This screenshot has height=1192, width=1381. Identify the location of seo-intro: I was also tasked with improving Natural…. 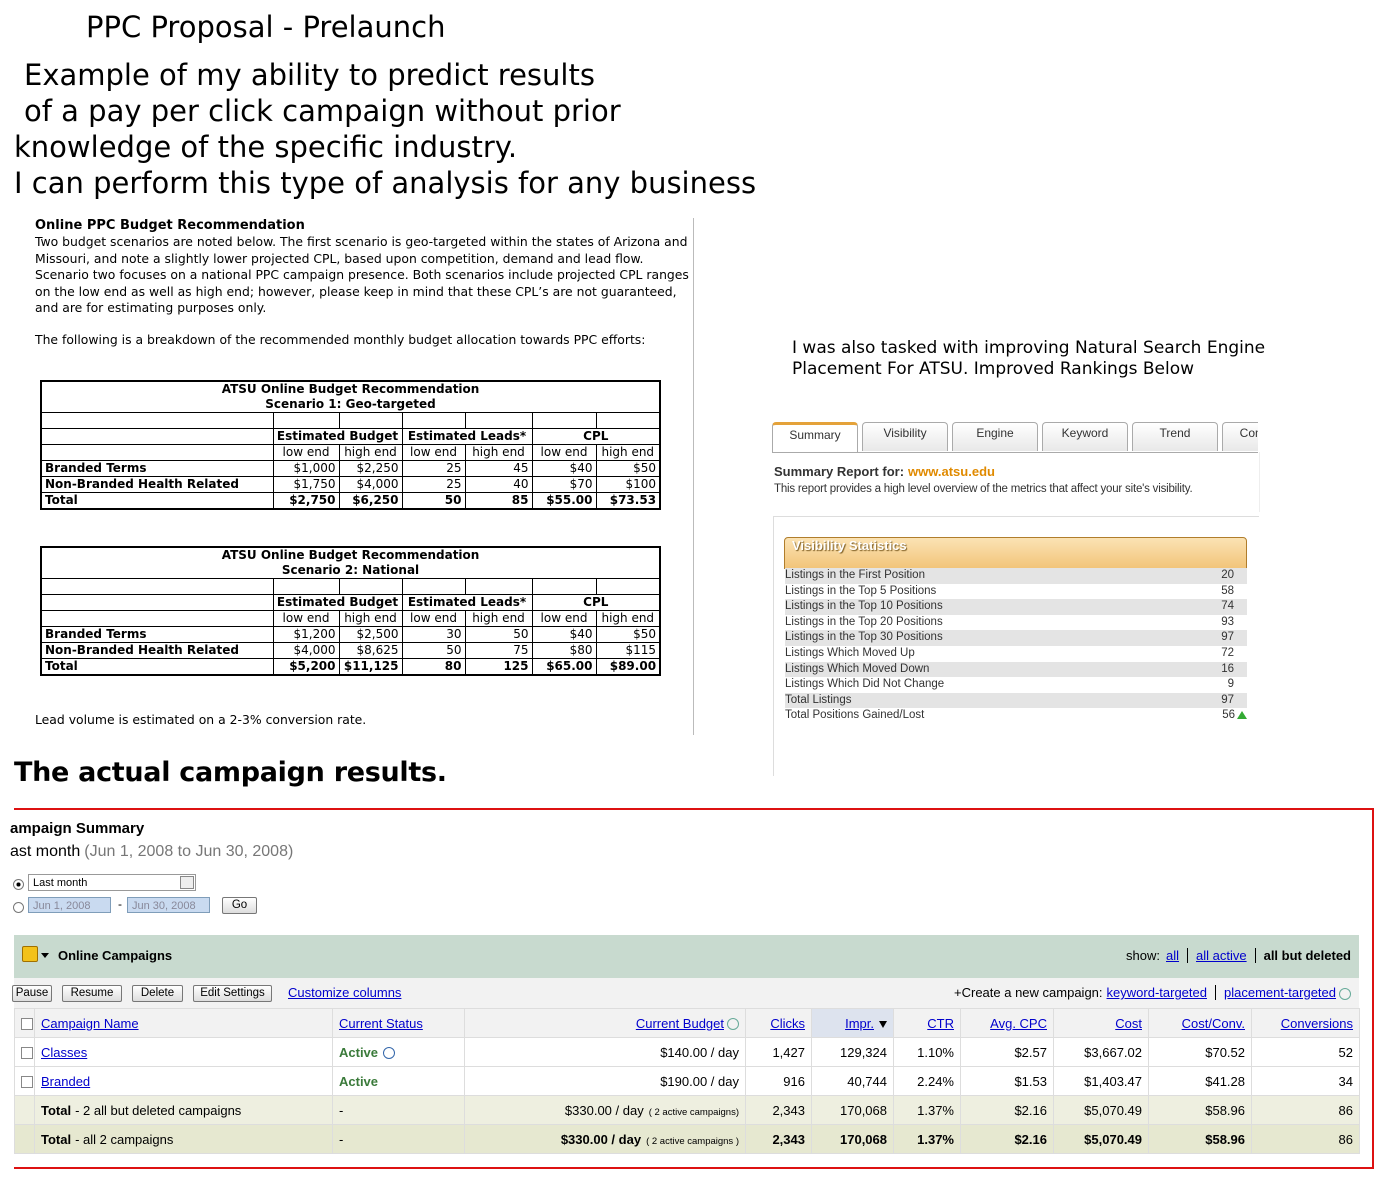
(1029, 348).